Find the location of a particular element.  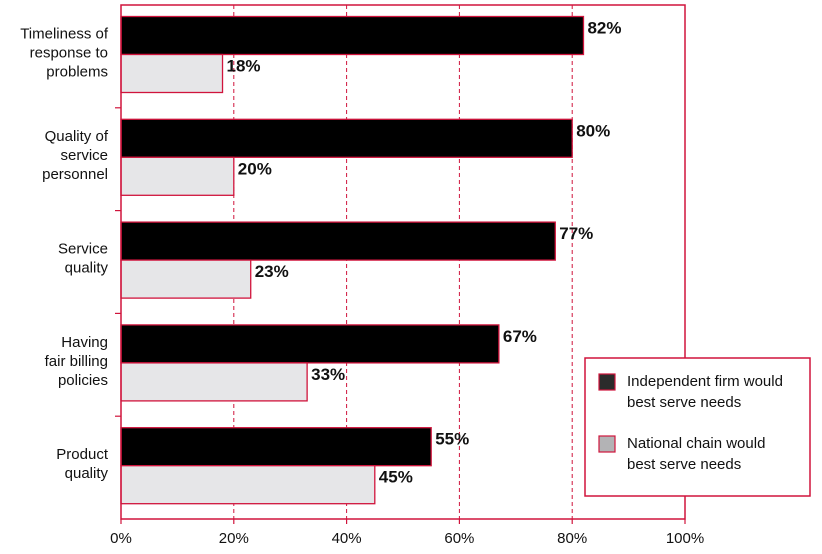

value-label: 80% is located at coordinates (593, 130).